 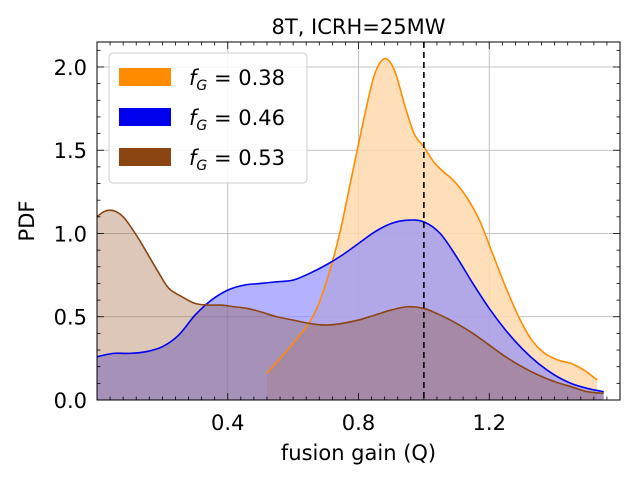 What do you see at coordinates (358, 453) in the screenshot?
I see `x-axis-label: fusion gain (Q)` at bounding box center [358, 453].